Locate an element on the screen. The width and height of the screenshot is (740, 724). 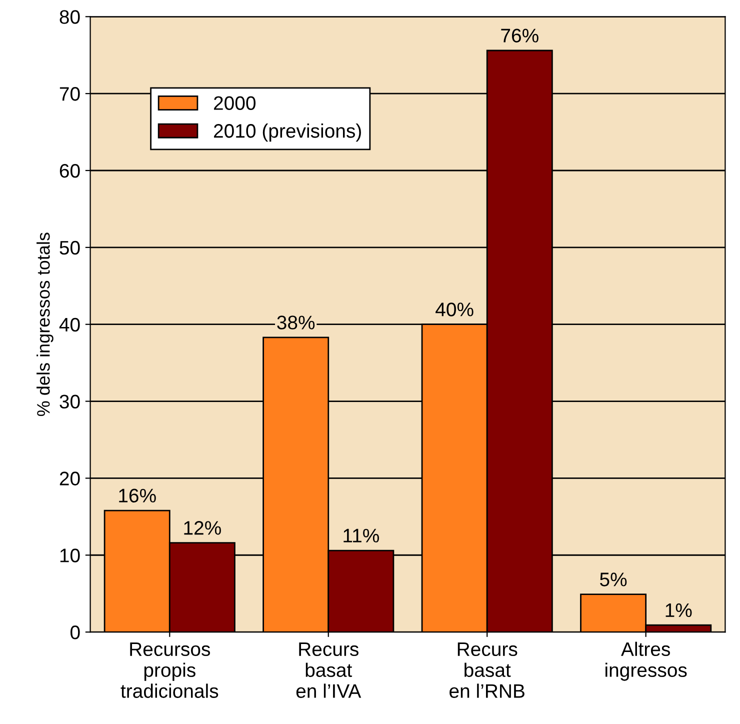
data-label: 11% is located at coordinates (361, 535).